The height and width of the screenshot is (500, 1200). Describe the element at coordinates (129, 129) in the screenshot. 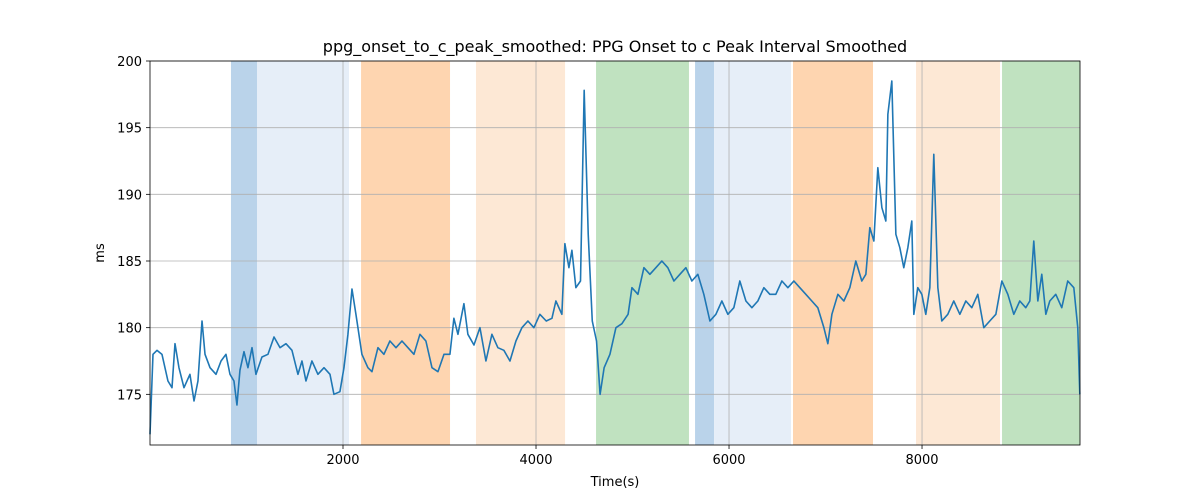

I see `y-tick-label: 195` at that location.